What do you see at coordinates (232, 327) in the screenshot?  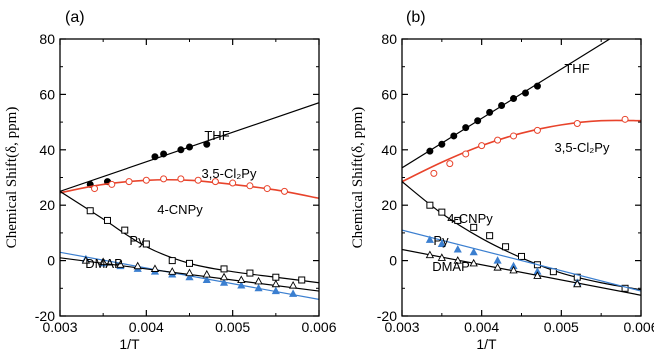 I see `panel-a-x-tick-label: 0.005` at bounding box center [232, 327].